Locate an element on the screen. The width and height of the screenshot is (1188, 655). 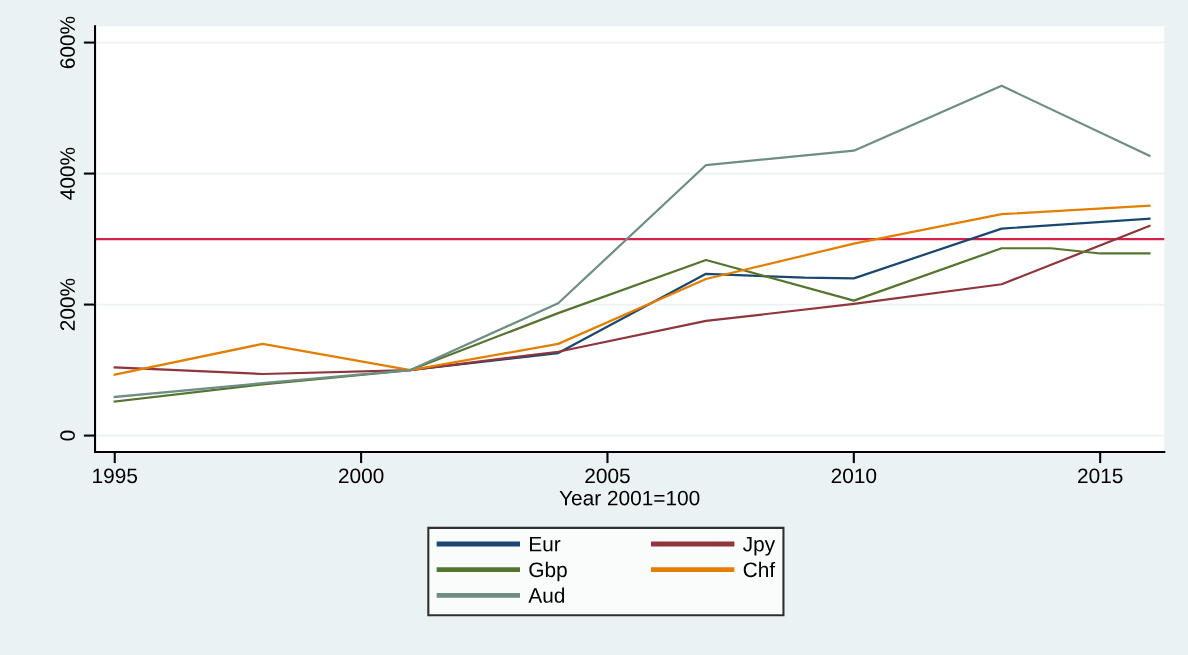
y-tick-label: 400% is located at coordinates (67, 173).